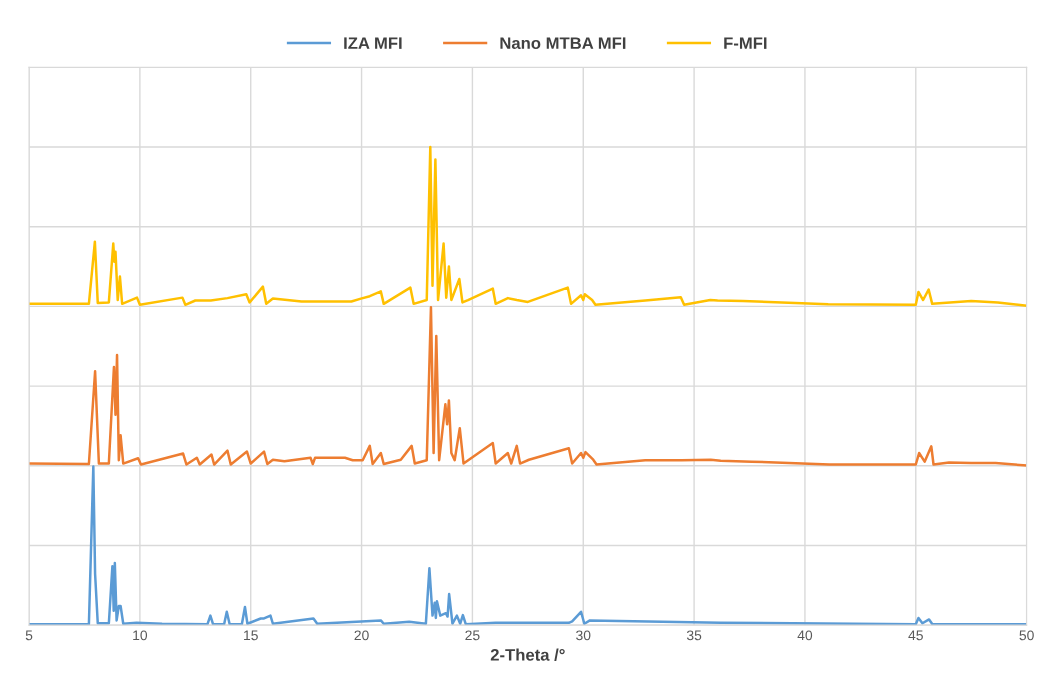  What do you see at coordinates (915, 635) in the screenshot?
I see `x-tick-label: 45` at bounding box center [915, 635].